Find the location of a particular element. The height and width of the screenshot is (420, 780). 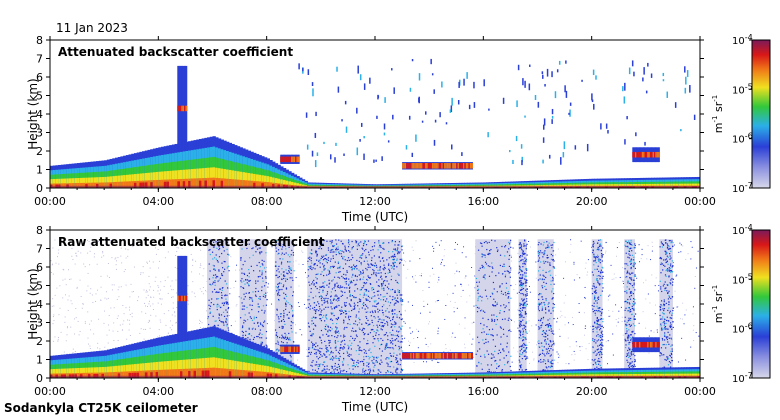

aerosol-core is located at coordinates (179, 184).